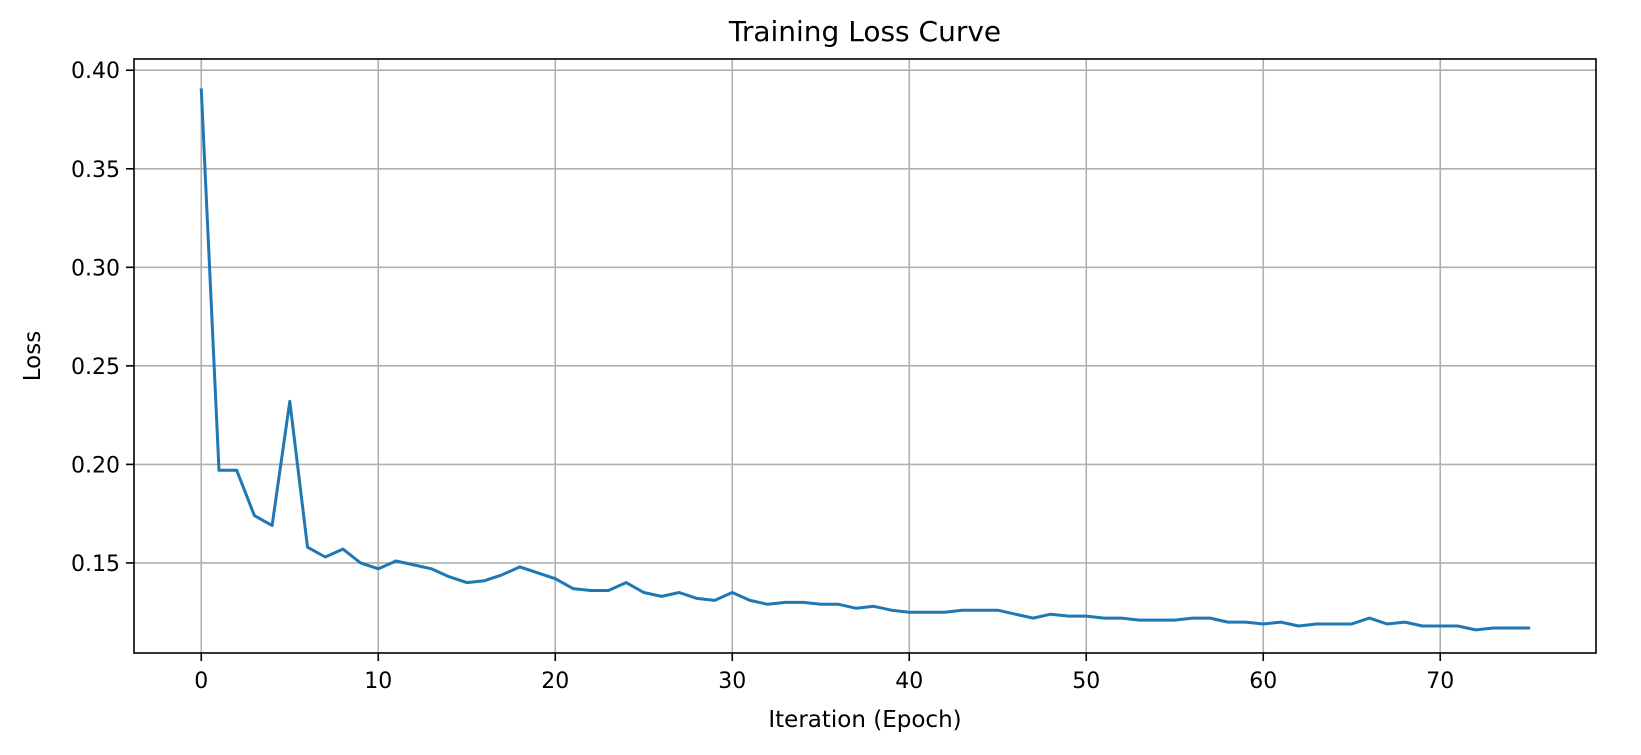 This screenshot has height=755, width=1641. Describe the element at coordinates (909, 681) in the screenshot. I see `x-tick-label: 40` at that location.